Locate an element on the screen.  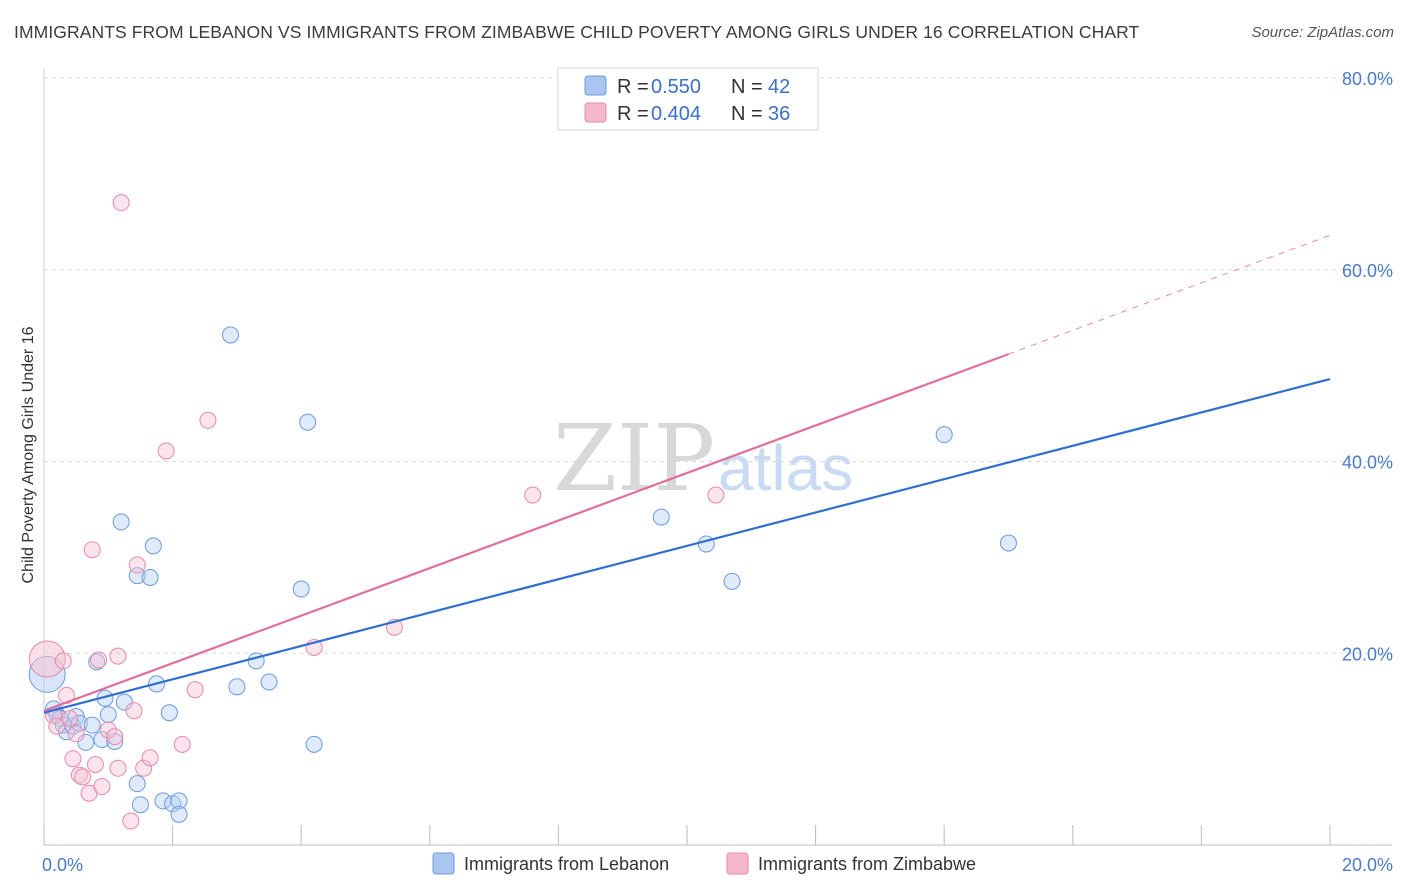
bottom-legend-swatch-lebanon is located at coordinates (443, 863).